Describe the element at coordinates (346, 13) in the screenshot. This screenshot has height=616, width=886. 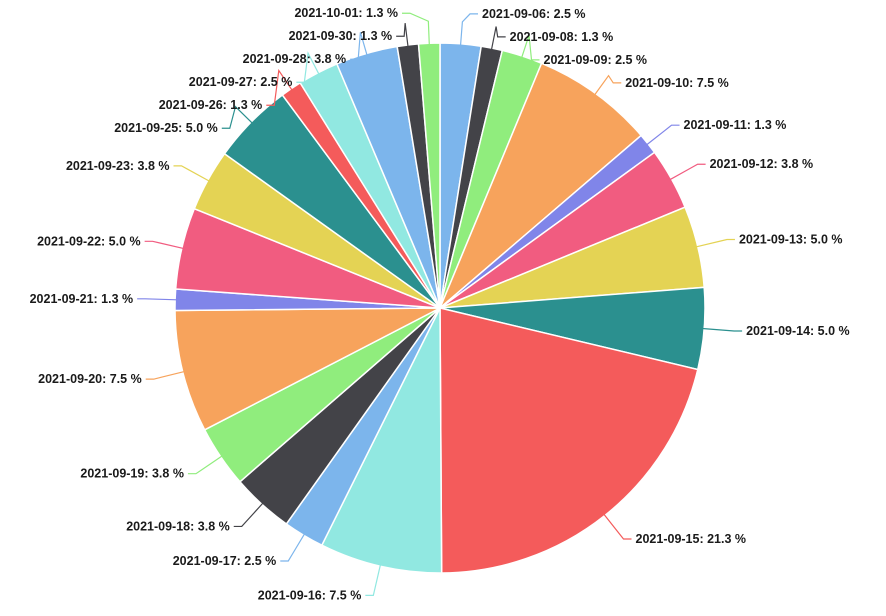
I see `slice-label-2021-10-01: 2021-10-01: 1.3 %` at that location.